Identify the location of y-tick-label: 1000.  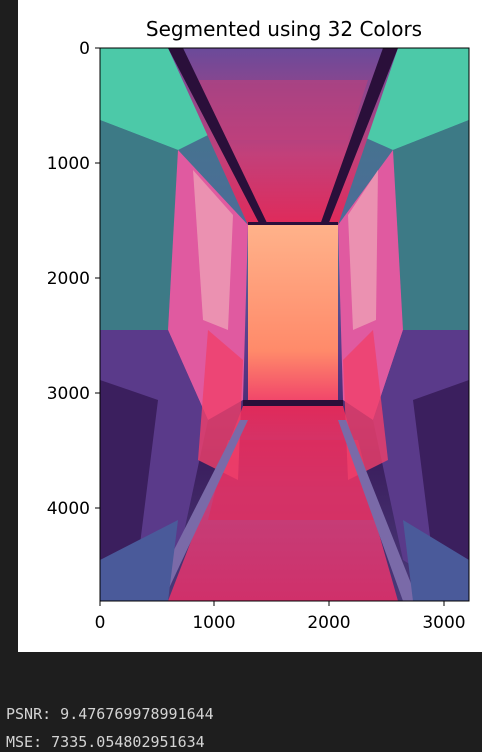
(68, 164).